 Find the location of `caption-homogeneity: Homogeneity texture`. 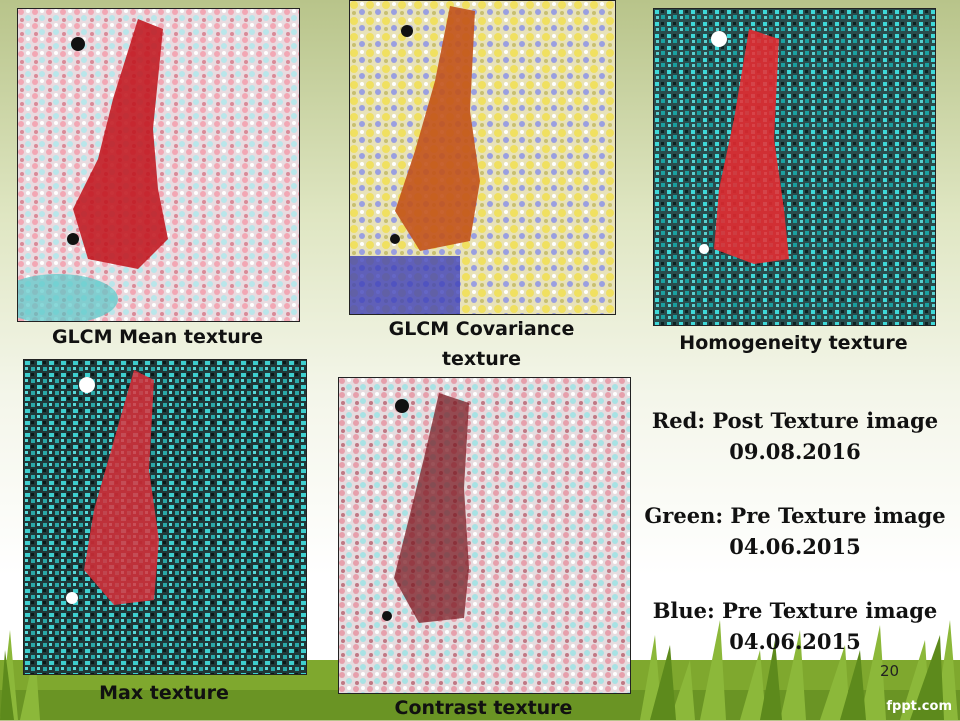

caption-homogeneity: Homogeneity texture is located at coordinates (793, 343).